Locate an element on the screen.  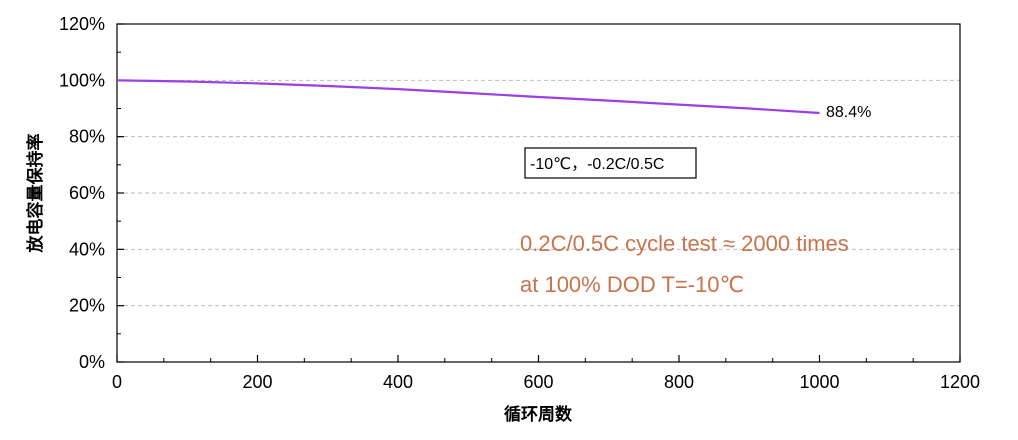
y-tick-label: 120% is located at coordinates (82, 24).